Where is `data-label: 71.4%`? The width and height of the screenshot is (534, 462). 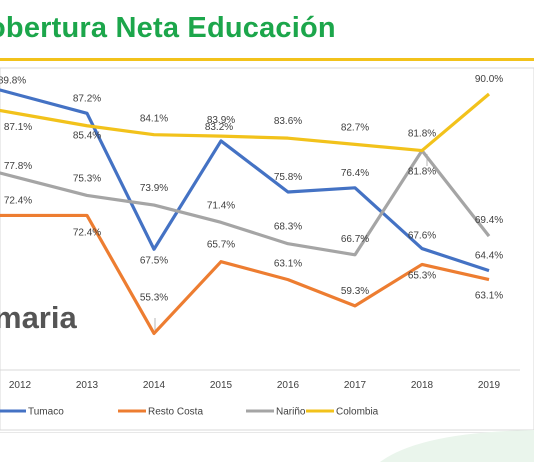
data-label: 71.4% is located at coordinates (221, 205).